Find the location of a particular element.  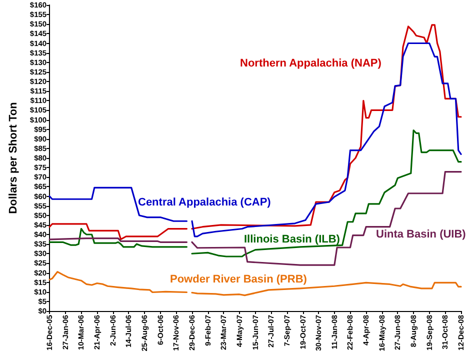

y-axis-title: Dollars per Short Ton is located at coordinates (14, 158).